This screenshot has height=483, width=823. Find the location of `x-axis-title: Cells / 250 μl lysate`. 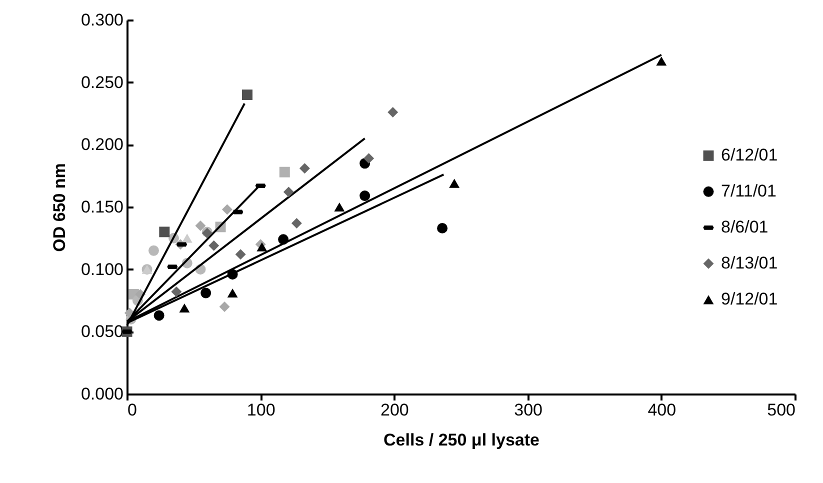

x-axis-title: Cells / 250 μl lysate is located at coordinates (462, 440).